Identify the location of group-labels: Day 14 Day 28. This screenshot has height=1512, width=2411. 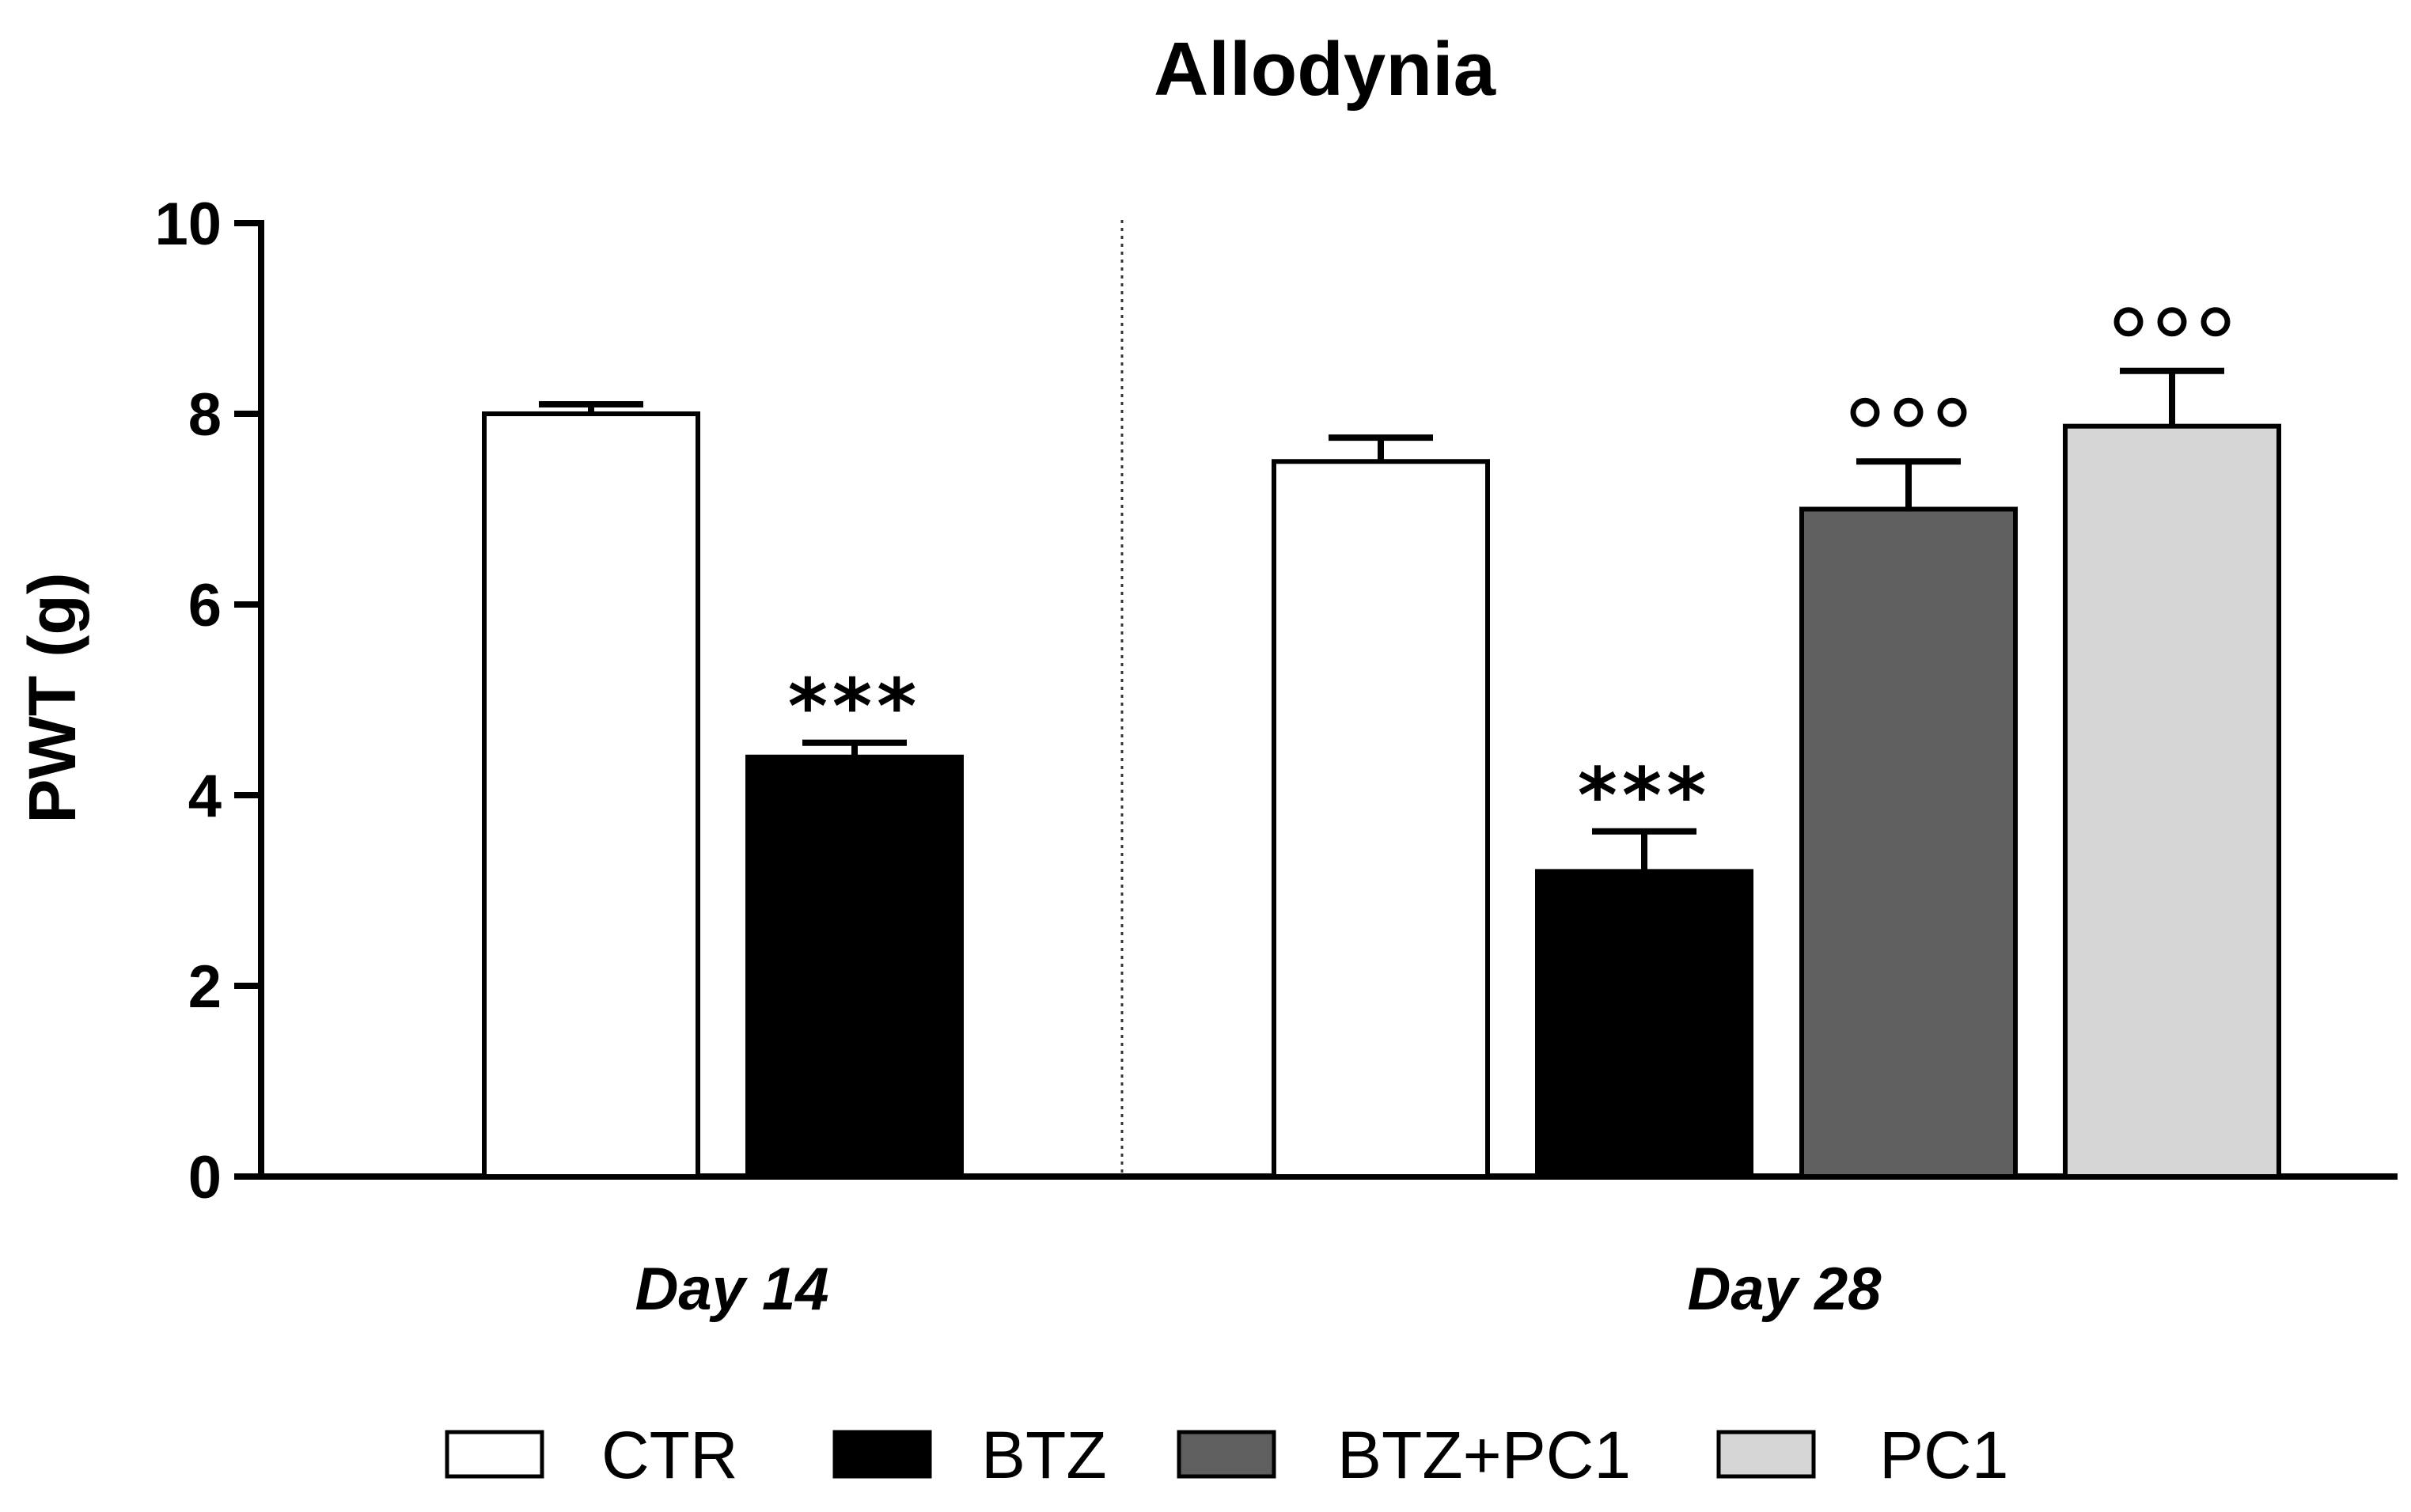
(1258, 1289).